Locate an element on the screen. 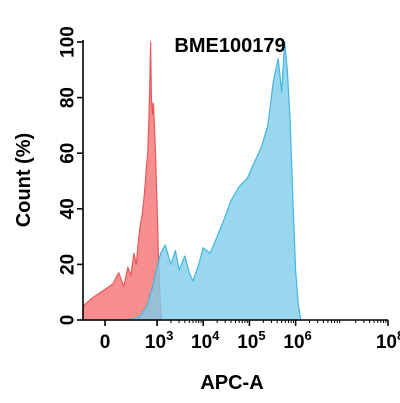 The height and width of the screenshot is (403, 400). y-axis-title: Count (%) is located at coordinates (24, 180).